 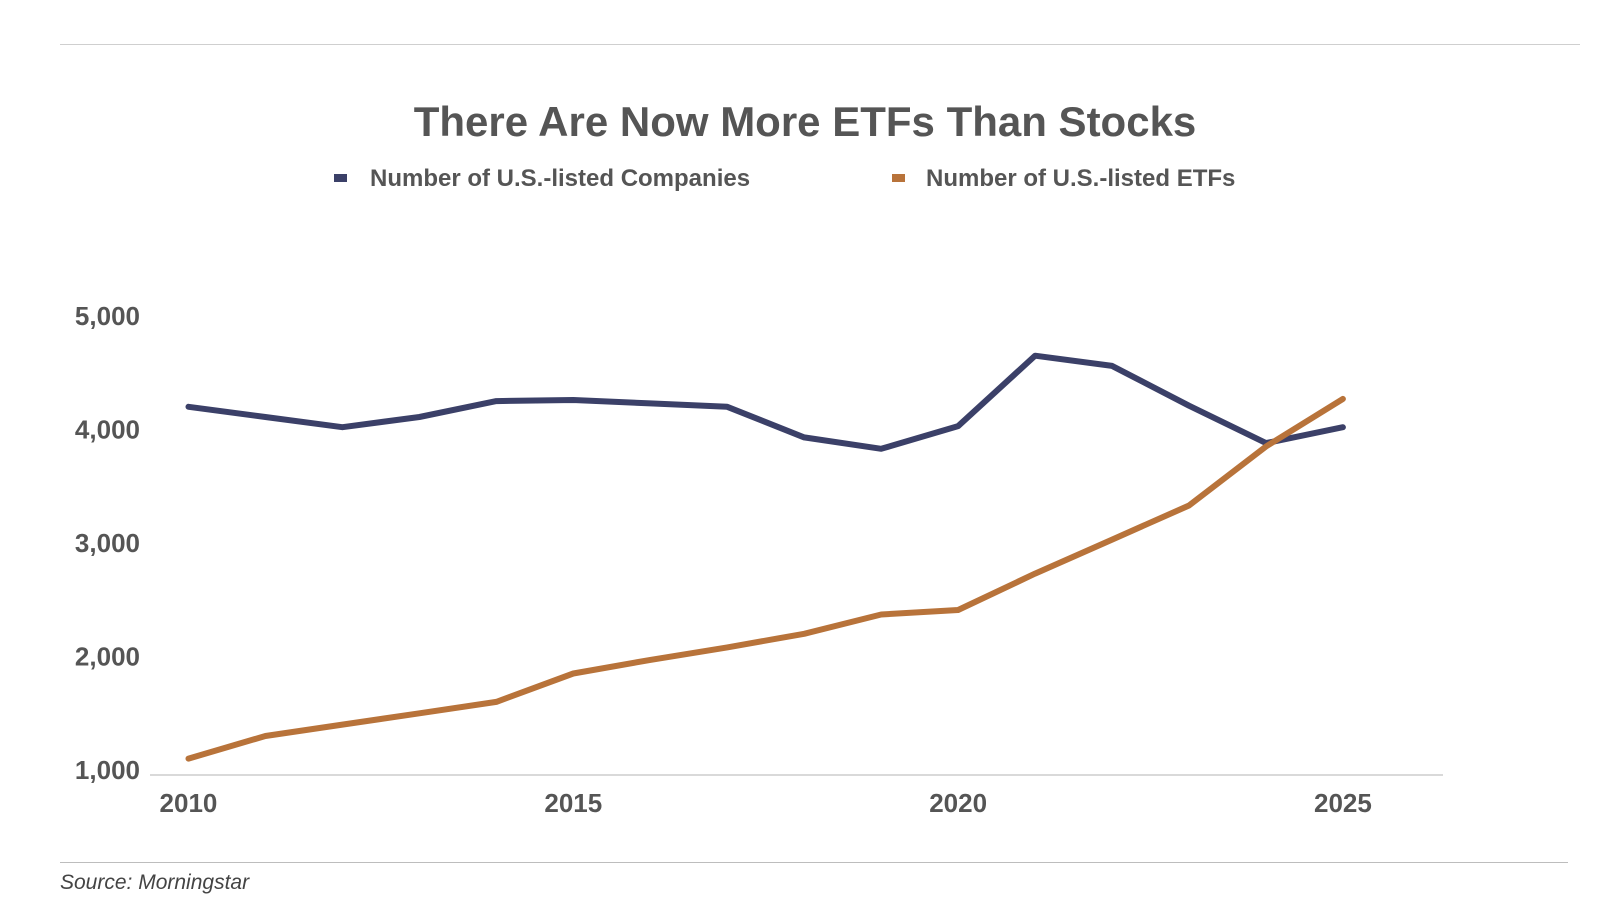 What do you see at coordinates (805, 121) in the screenshot?
I see `chart-title: There Are Now More ETFs Than Stocks` at bounding box center [805, 121].